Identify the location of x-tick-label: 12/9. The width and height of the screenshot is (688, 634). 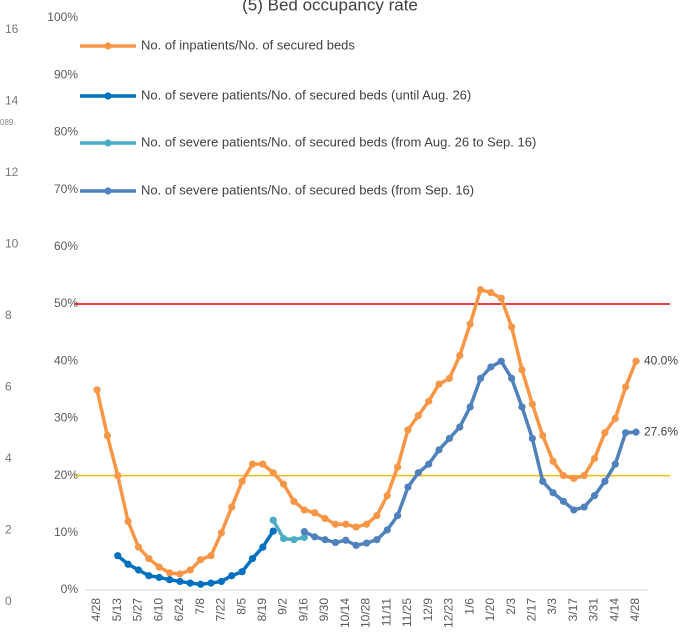
(428, 610).